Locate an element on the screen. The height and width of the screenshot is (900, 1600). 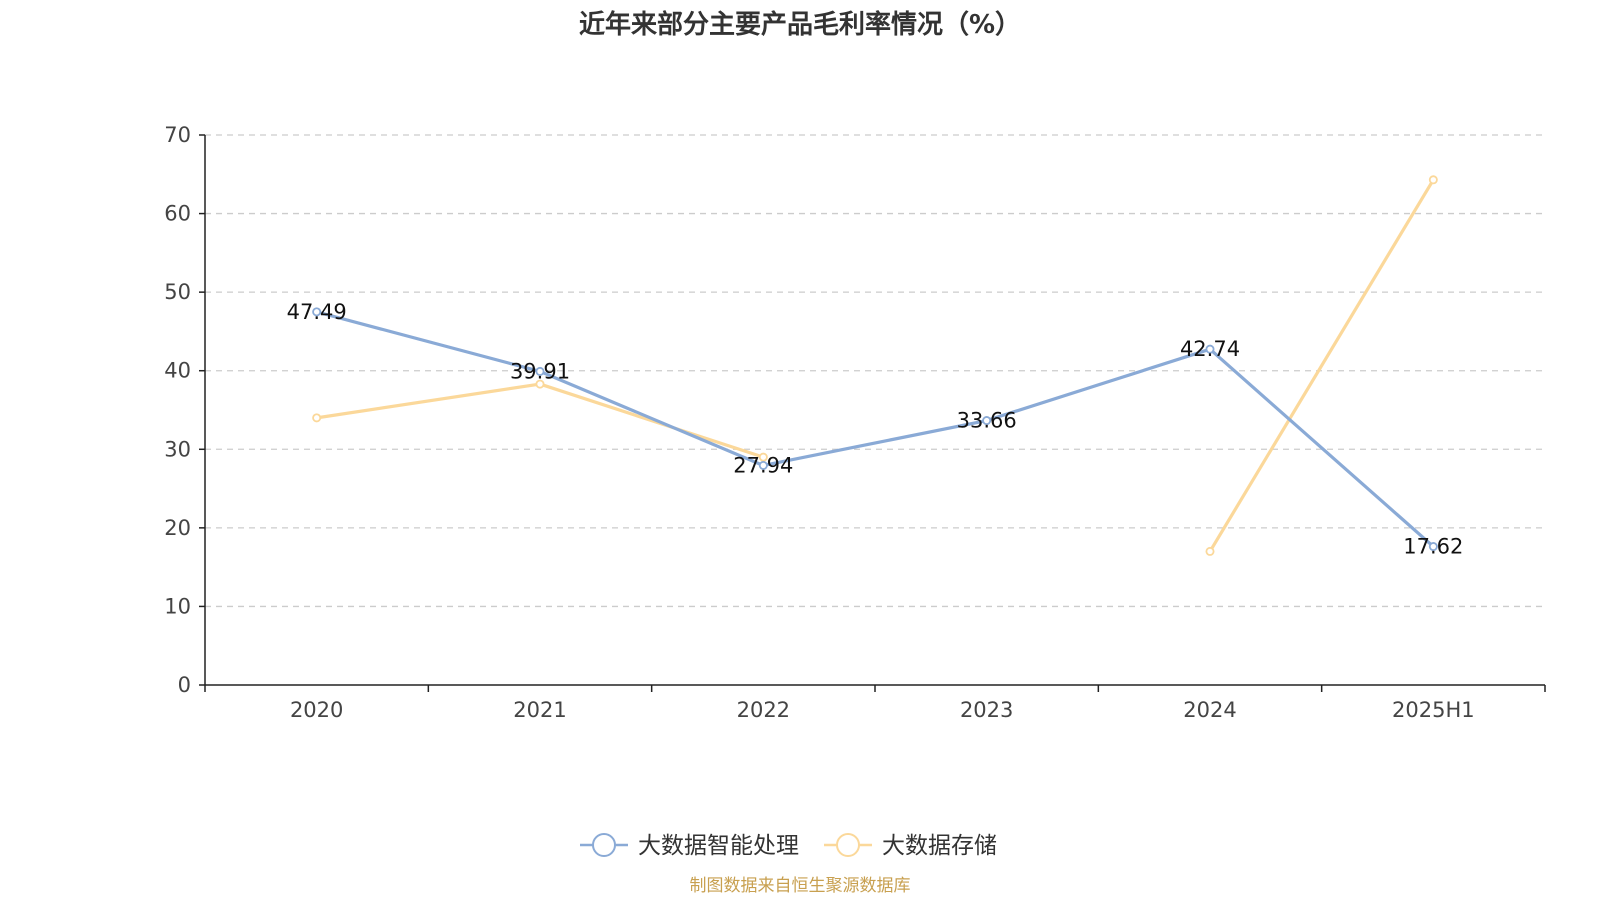
x-tick-label: 2022 is located at coordinates (763, 710).